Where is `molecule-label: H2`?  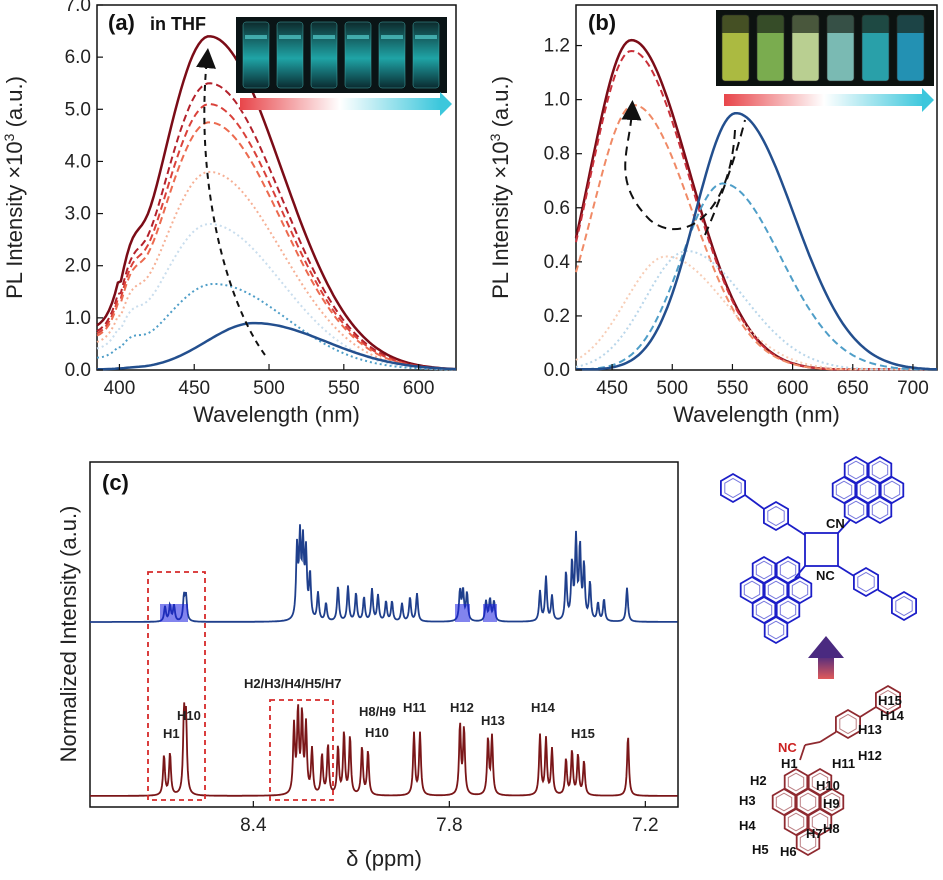
molecule-label: H2 is located at coordinates (758, 780).